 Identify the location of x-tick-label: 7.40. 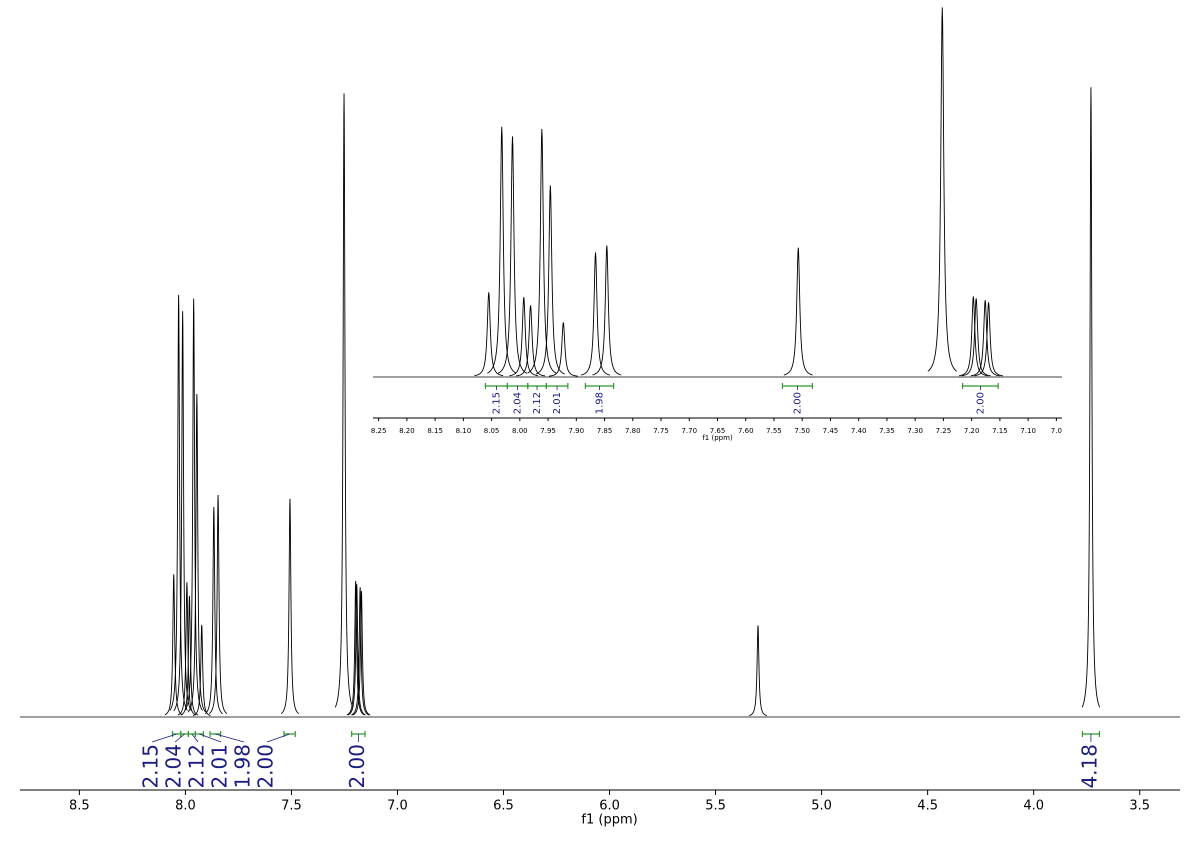
(859, 431).